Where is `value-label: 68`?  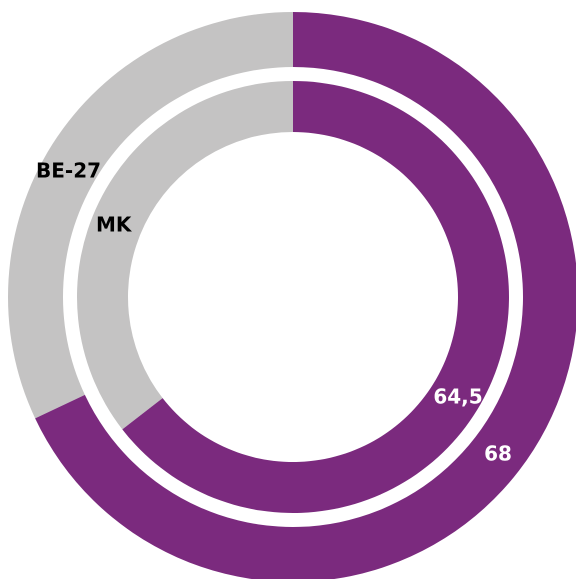 value-label: 68 is located at coordinates (498, 454).